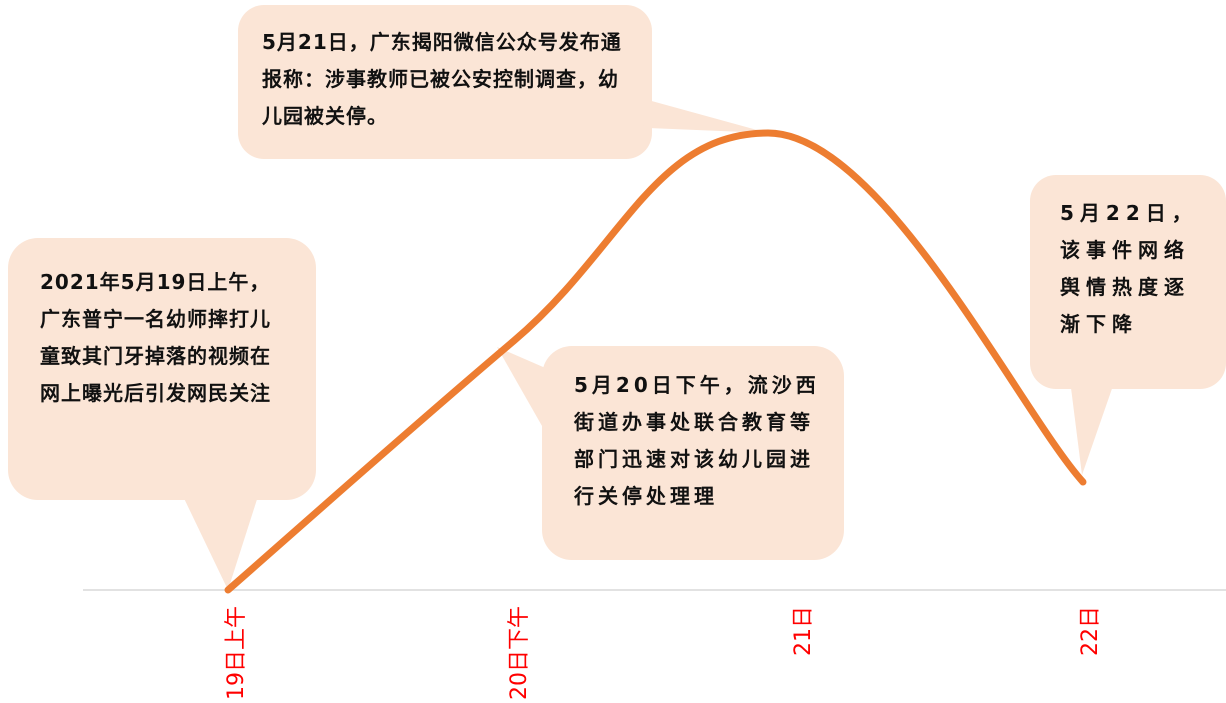  What do you see at coordinates (697, 440) in the screenshot?
I see `annotation-may20: 5月20日下午，流沙西街道办事处联合教育等部门迅速对该幼儿园进行关停处理理` at bounding box center [697, 440].